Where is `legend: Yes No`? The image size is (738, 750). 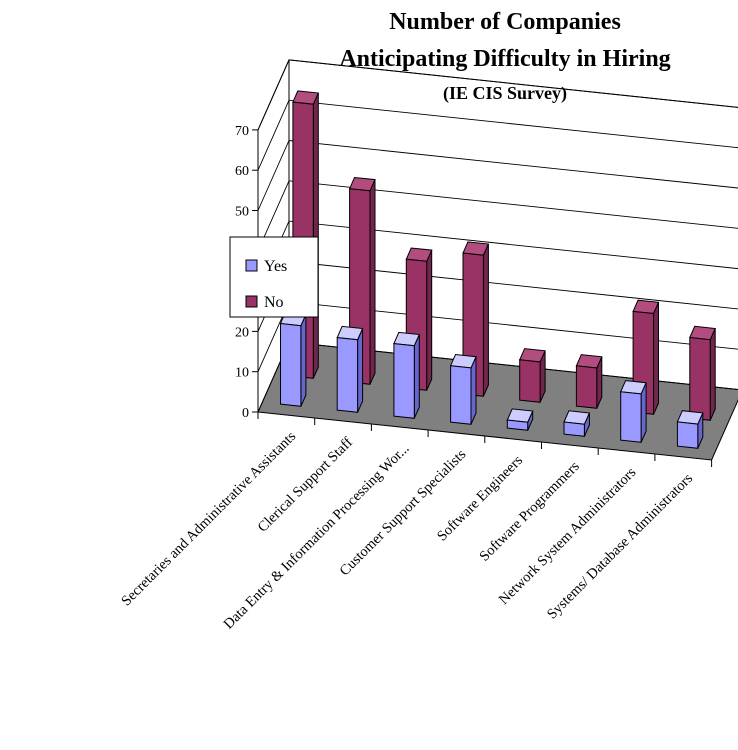 legend: Yes No is located at coordinates (274, 277).